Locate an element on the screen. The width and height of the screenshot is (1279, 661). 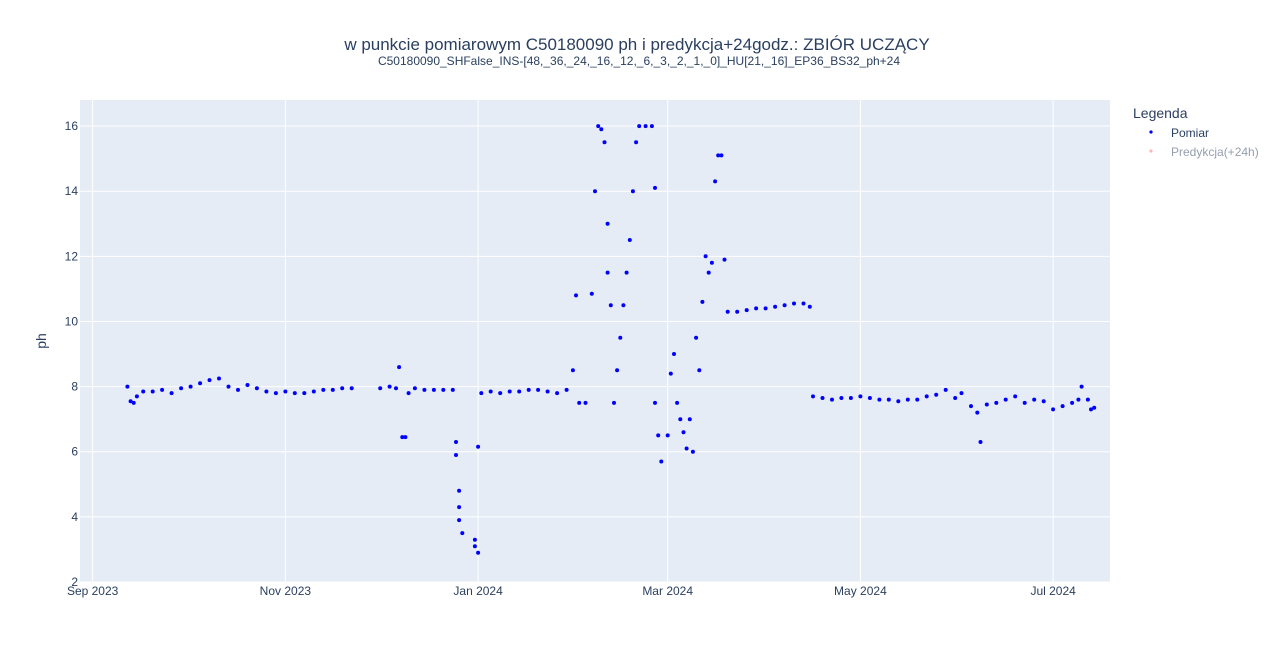
legend-item-predykcja: Predykcja(+24h) is located at coordinates (1204, 152).